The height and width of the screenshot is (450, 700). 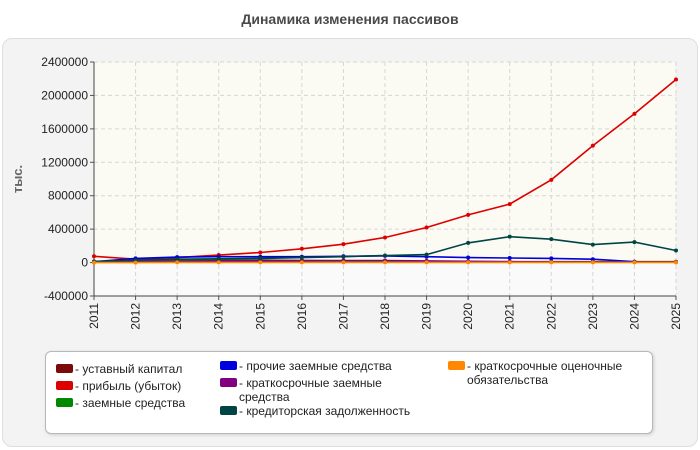 I want to click on y-tick-label: 800000, so click(x=68, y=196).